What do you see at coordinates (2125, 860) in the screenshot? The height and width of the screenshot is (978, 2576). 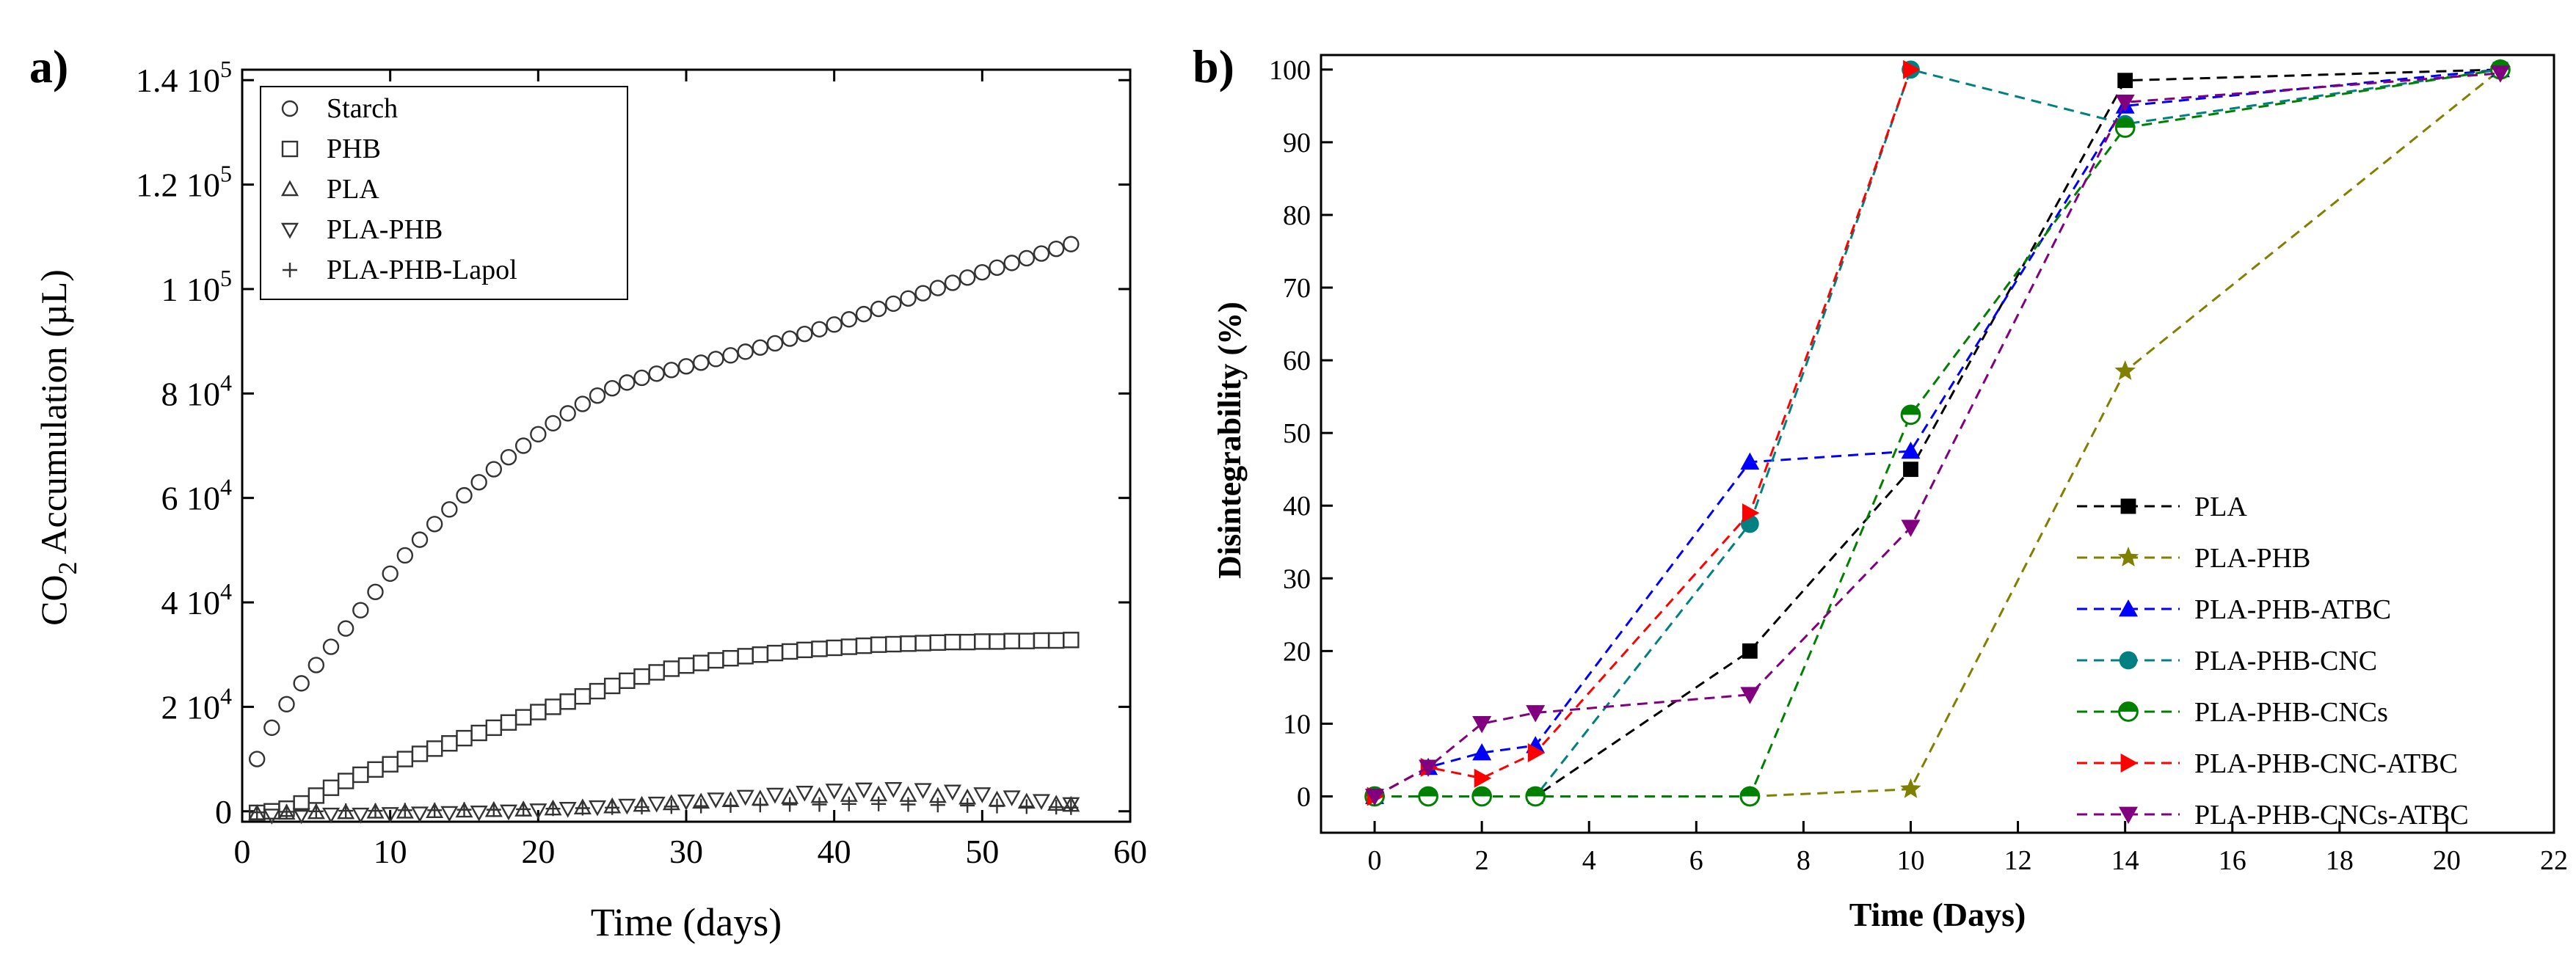 I see `x-tick-label-b: 14` at bounding box center [2125, 860].